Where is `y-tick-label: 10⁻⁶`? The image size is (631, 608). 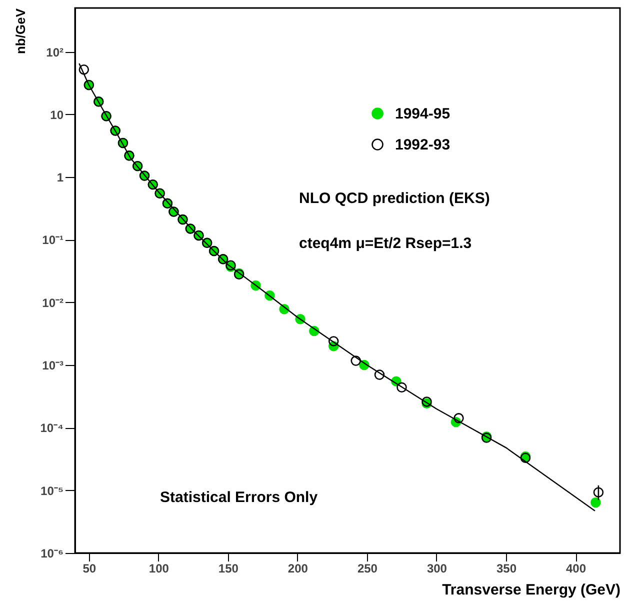 y-tick-label: 10⁻⁶ is located at coordinates (52, 553).